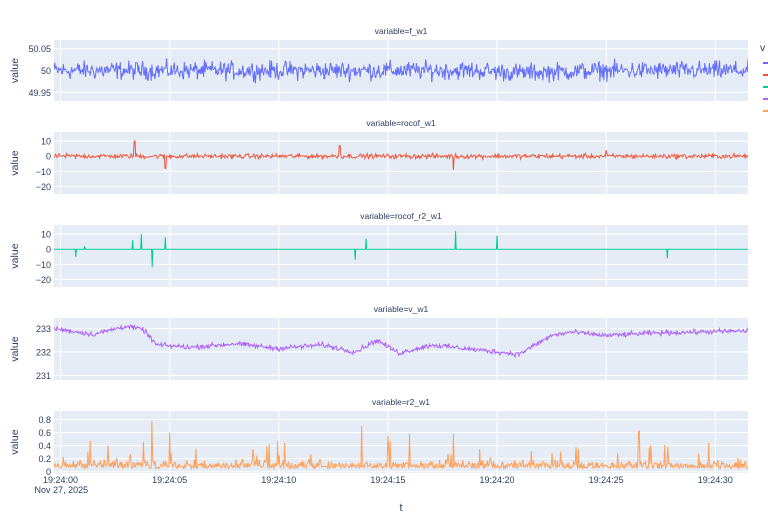 This screenshot has width=768, height=526. I want to click on x-tick-label: 19:24:30, so click(715, 480).